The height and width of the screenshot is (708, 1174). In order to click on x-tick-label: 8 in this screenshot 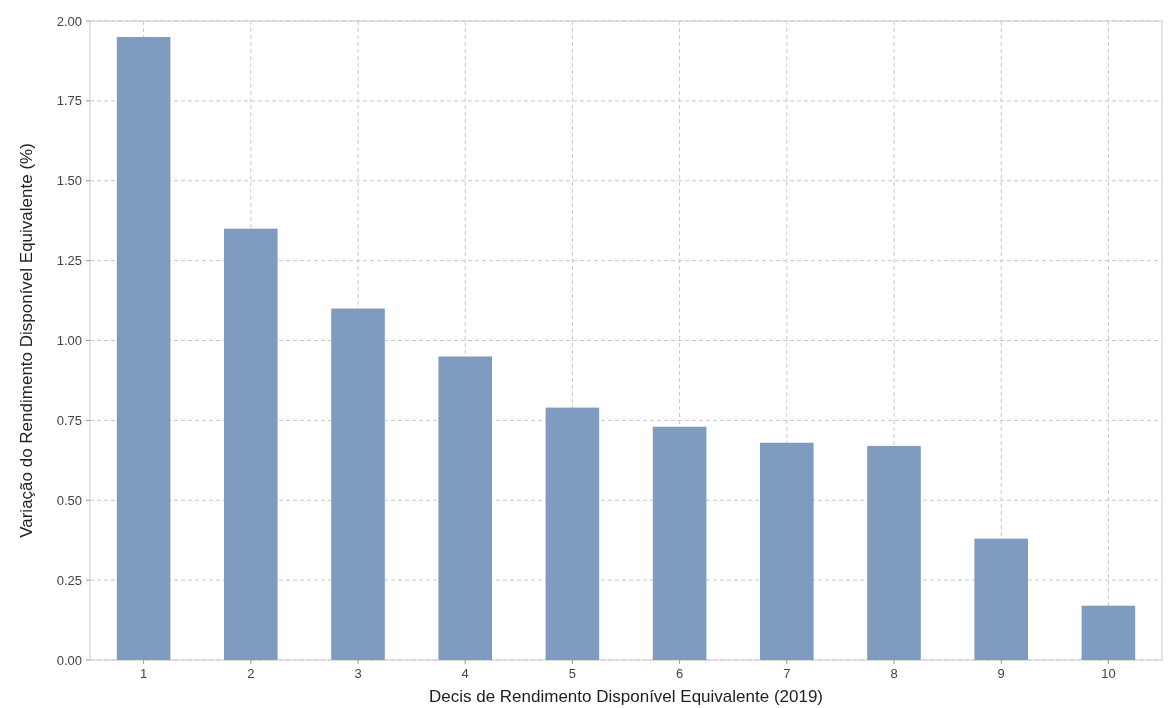, I will do `click(894, 673)`.